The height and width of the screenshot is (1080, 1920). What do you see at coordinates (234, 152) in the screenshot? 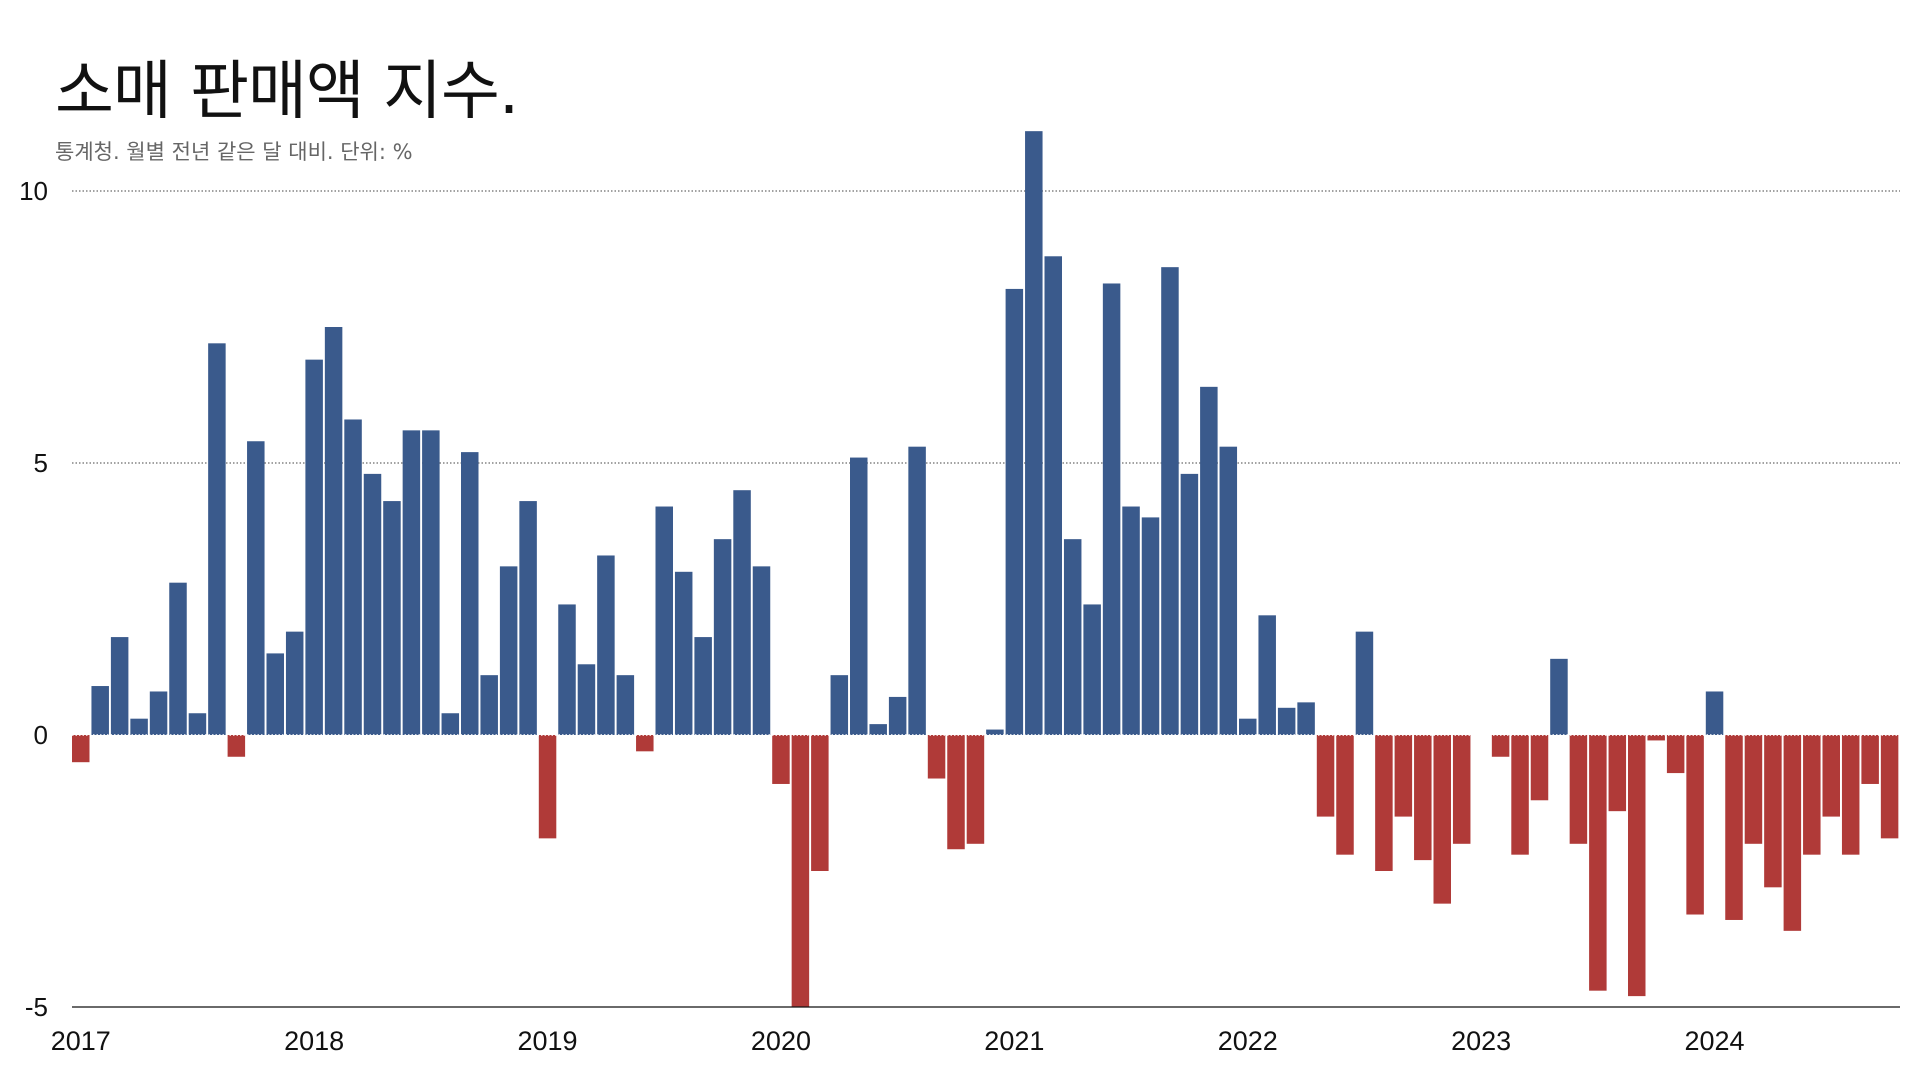
I see `chart-subtitle: 통계청. 월별 전년 같은 달 대비. 단위: %` at bounding box center [234, 152].